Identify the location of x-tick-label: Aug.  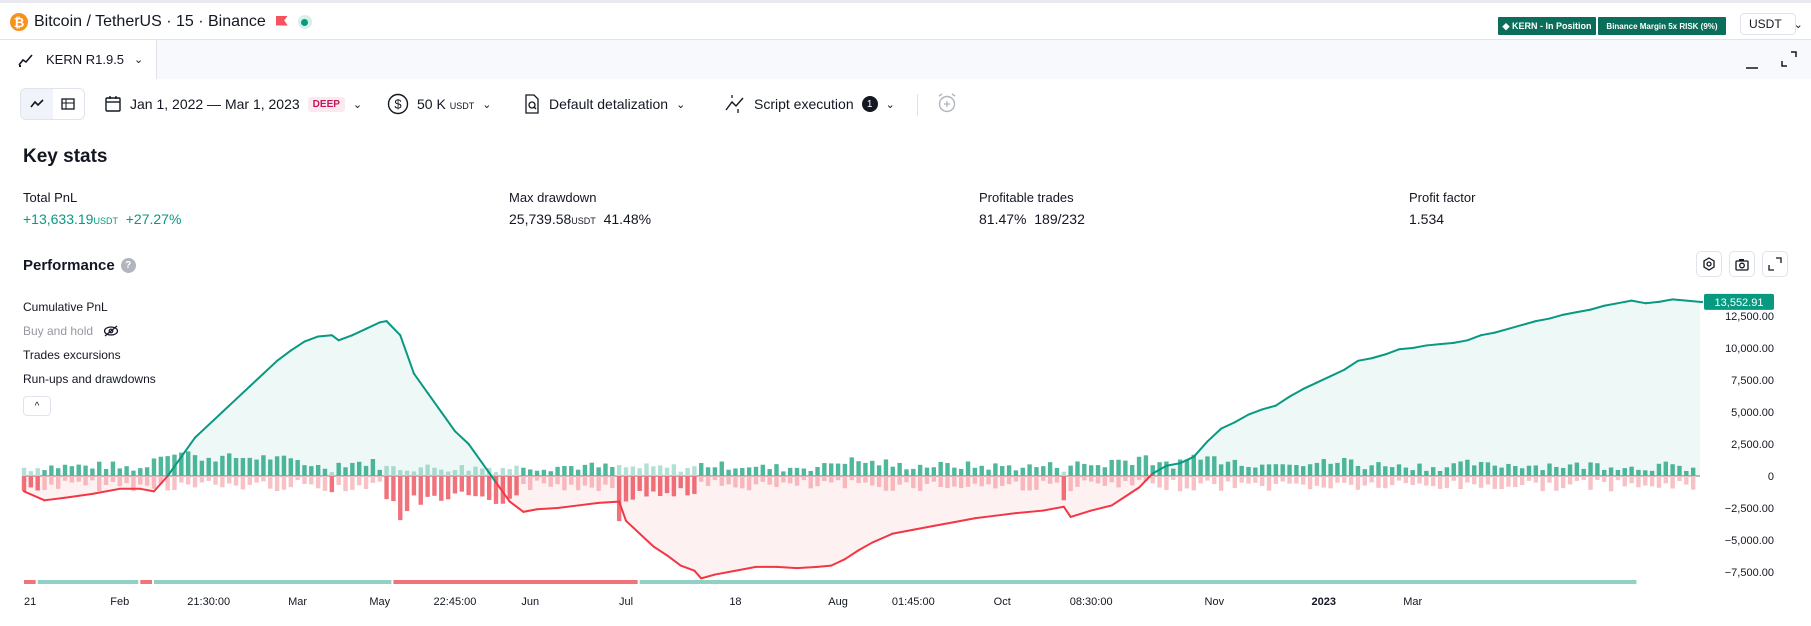
(838, 602).